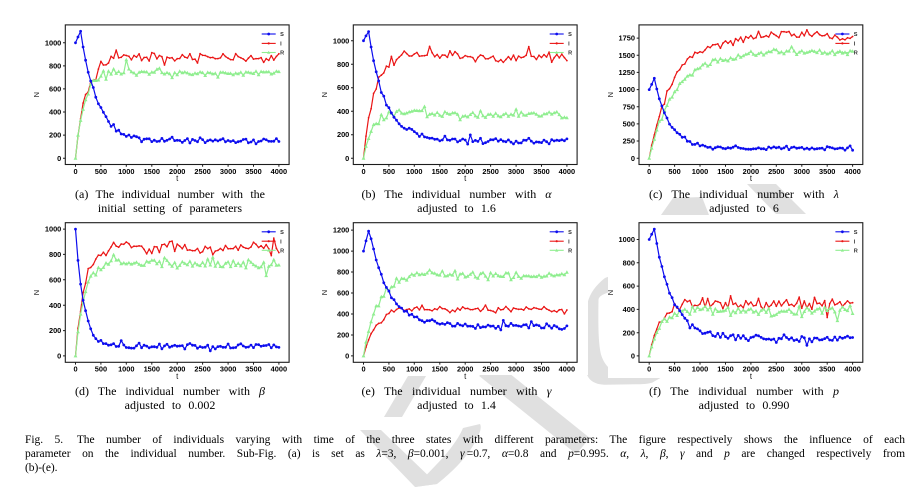 This screenshot has width=917, height=487. I want to click on svg-text: 1200, so click(341, 230).